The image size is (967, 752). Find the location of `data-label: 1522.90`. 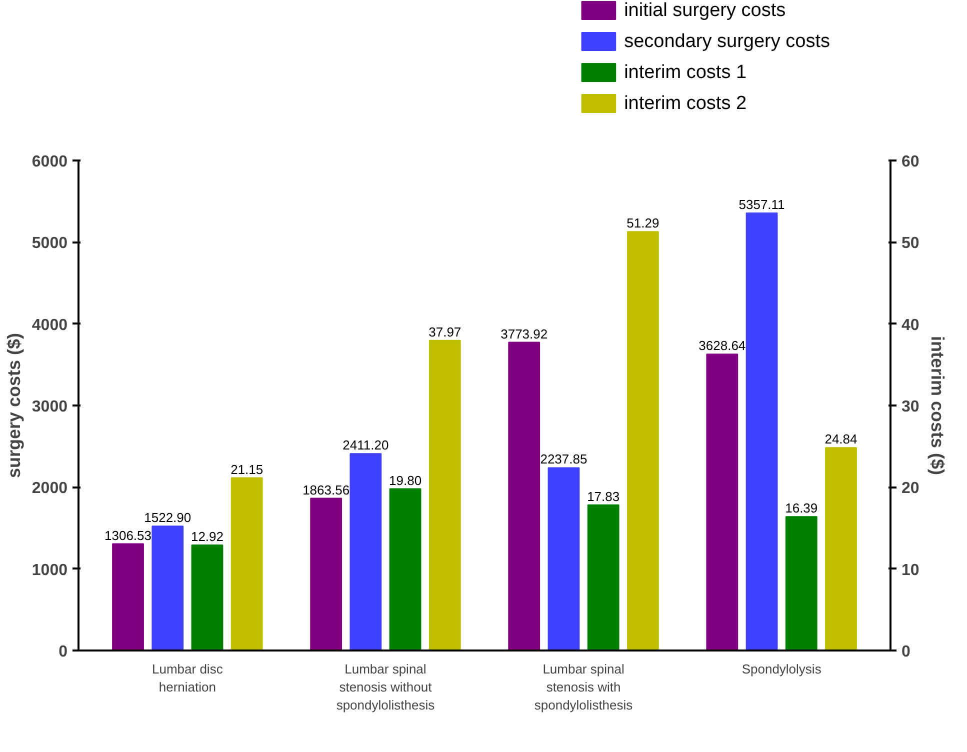

data-label: 1522.90 is located at coordinates (168, 518).